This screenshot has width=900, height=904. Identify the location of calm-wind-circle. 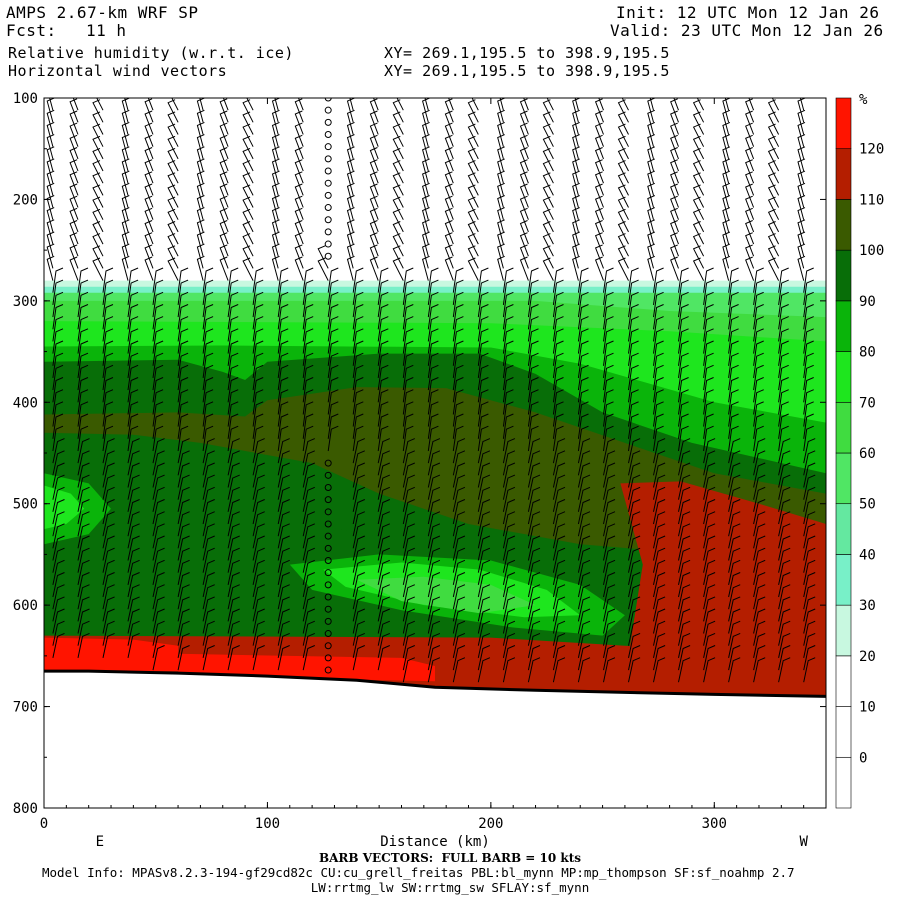
(328, 100).